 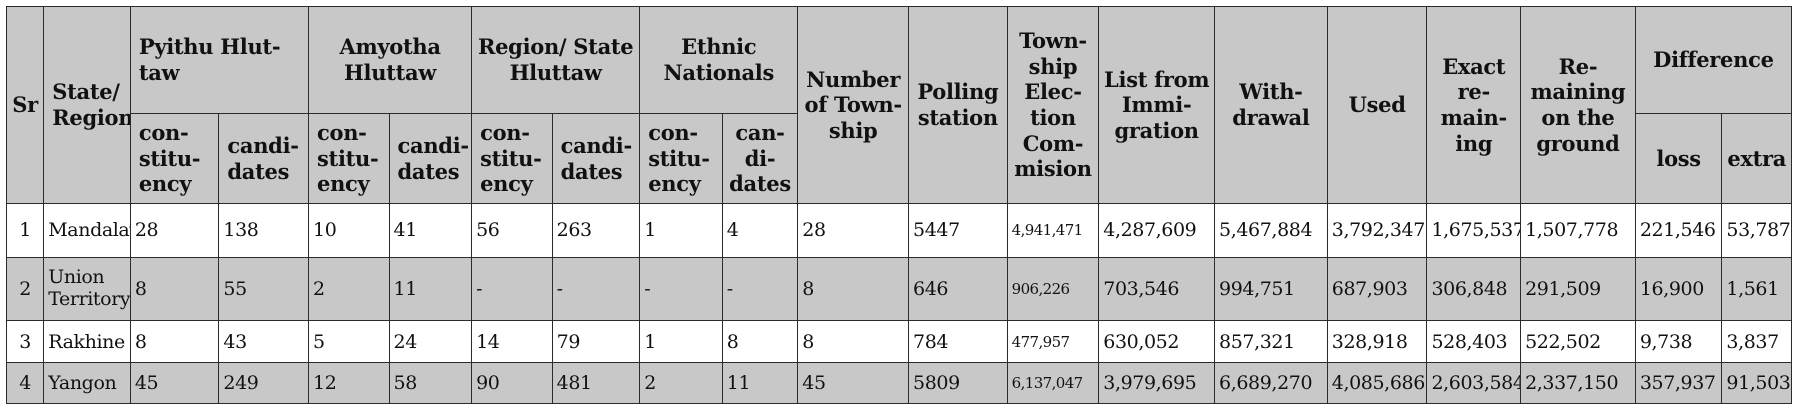 What do you see at coordinates (1157, 341) in the screenshot?
I see `cell-list-from-immigration: 630,052` at bounding box center [1157, 341].